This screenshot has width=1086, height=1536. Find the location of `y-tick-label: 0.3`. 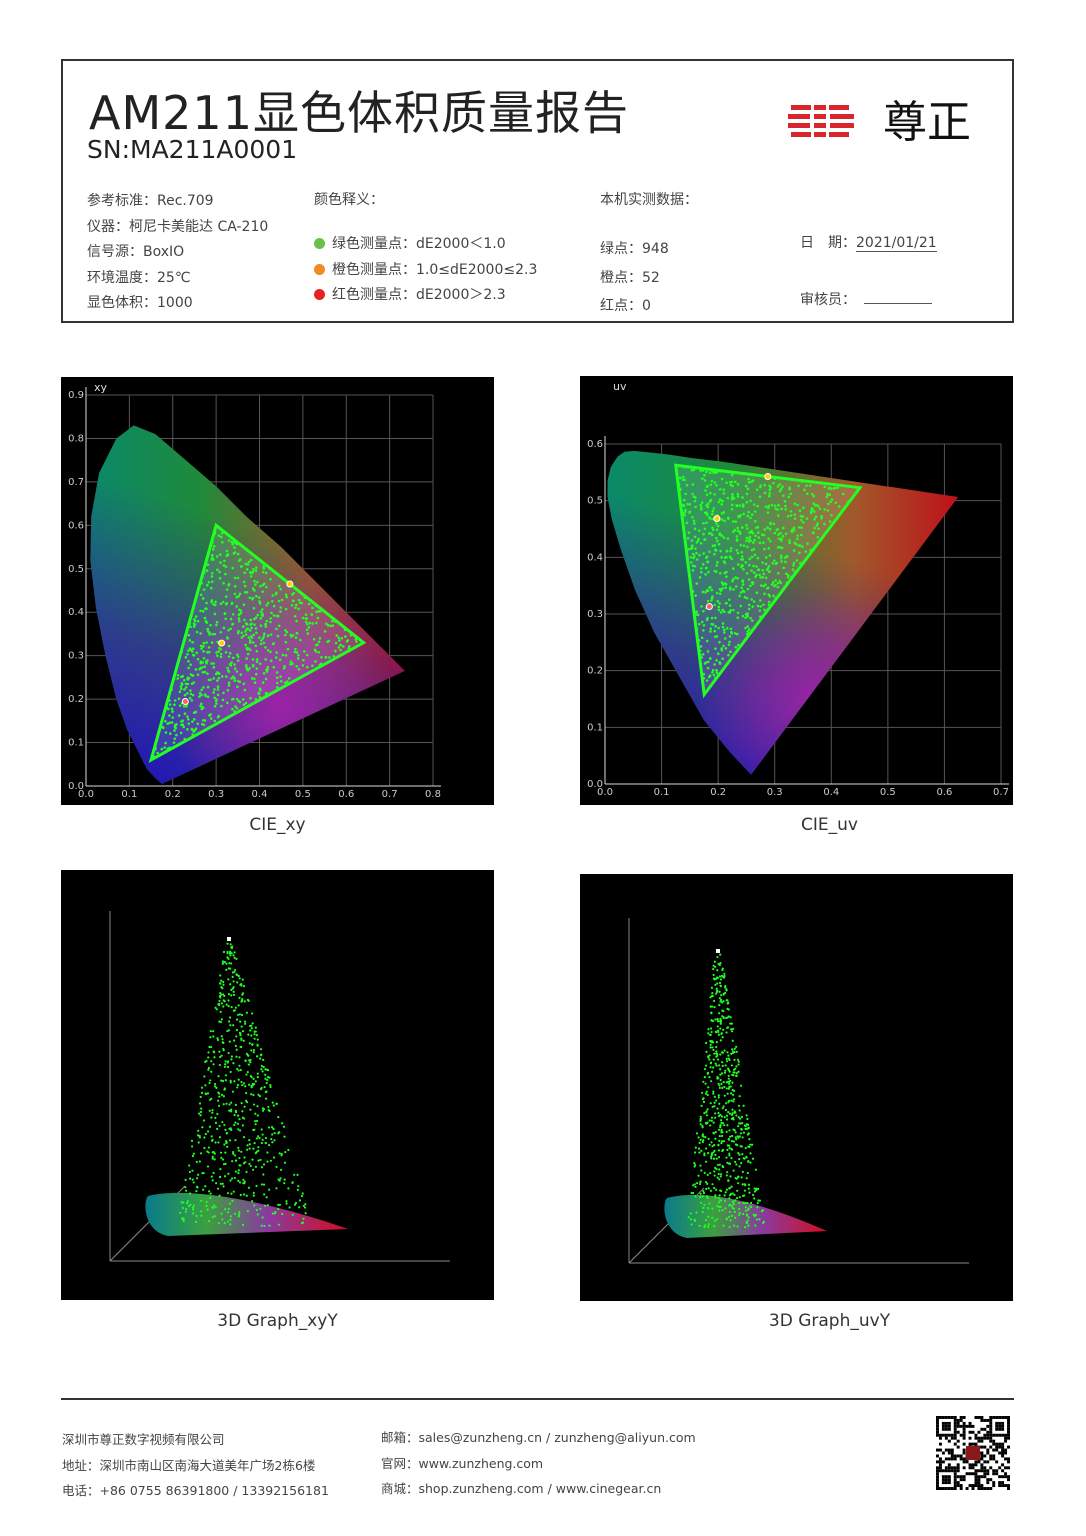

y-tick-label: 0.3 is located at coordinates (595, 614).